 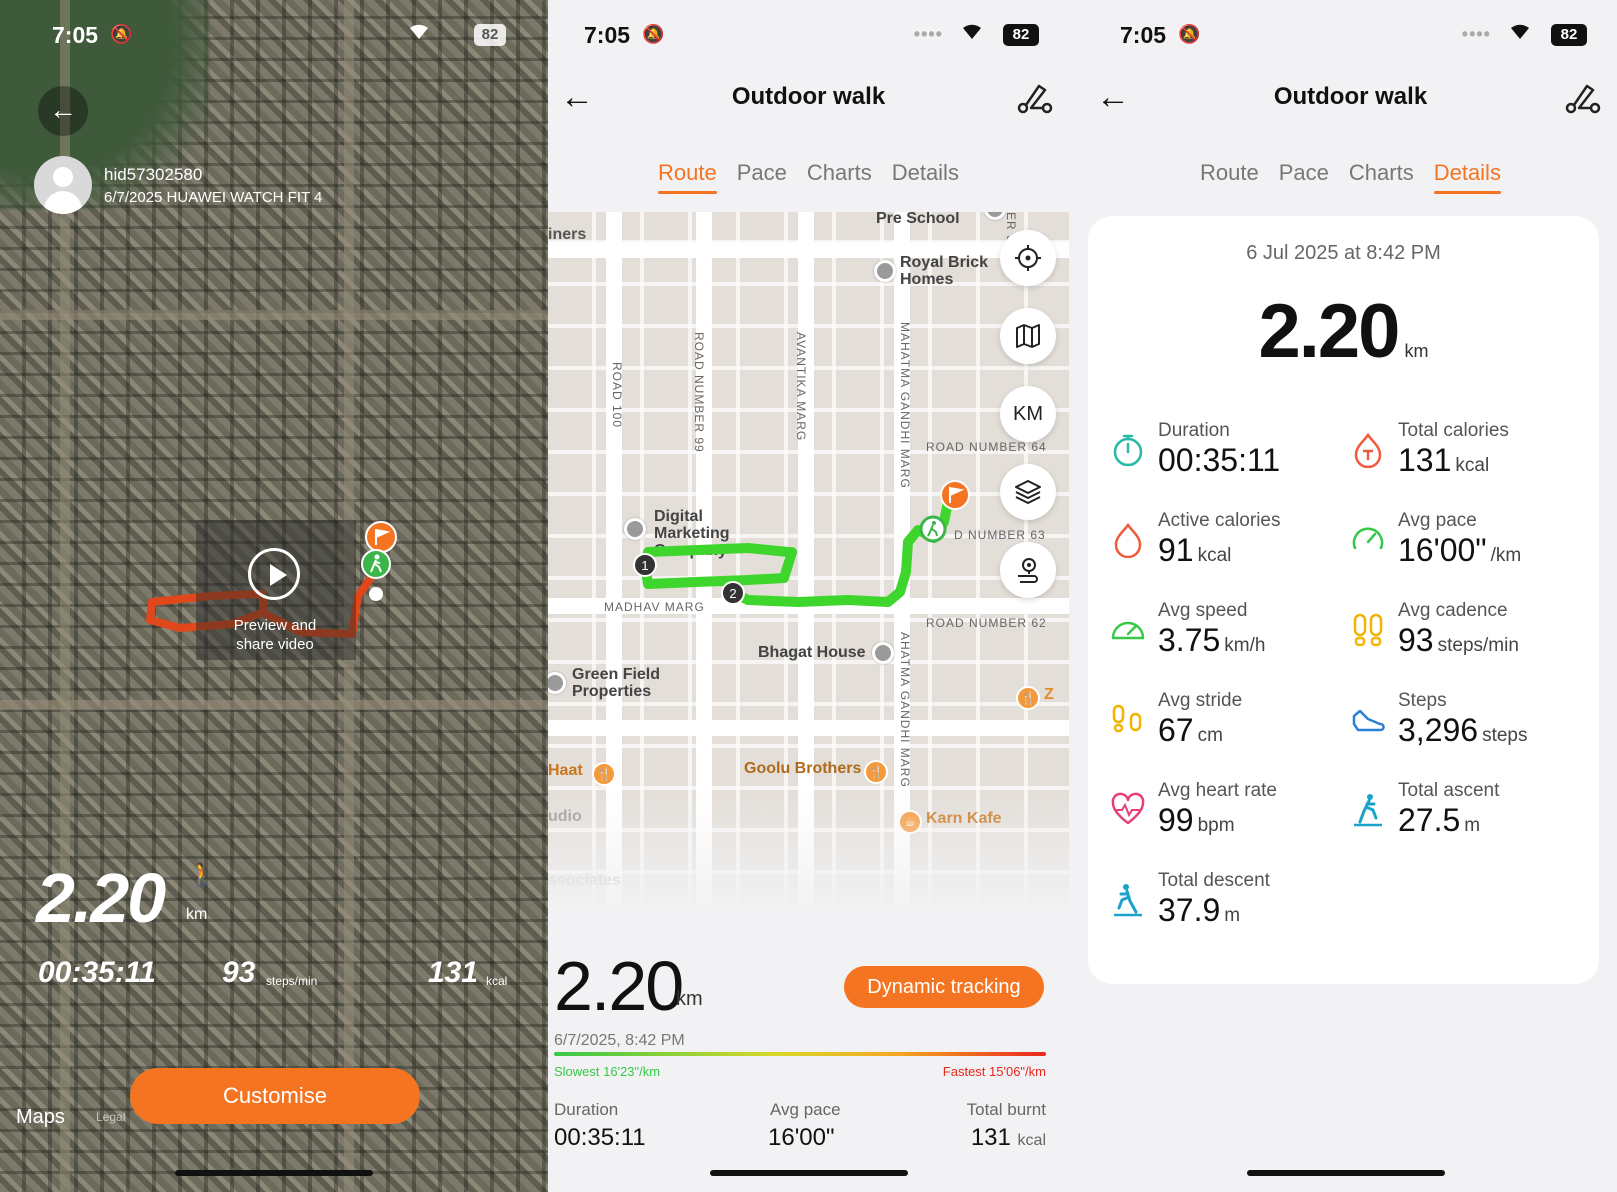 I want to click on shoe-icon, so click(x=1368, y=720).